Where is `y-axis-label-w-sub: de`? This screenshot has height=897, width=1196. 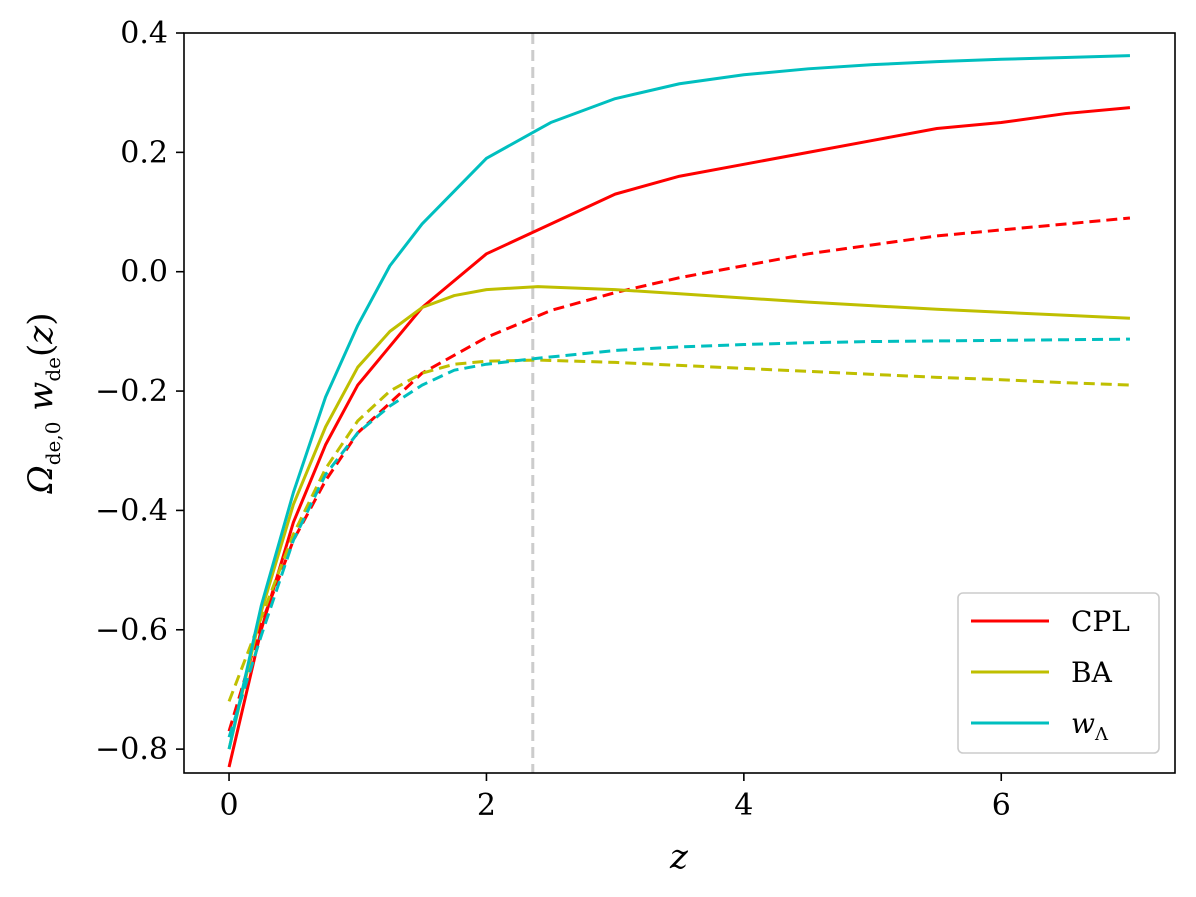
y-axis-label-w-sub: de is located at coordinates (53, 369).